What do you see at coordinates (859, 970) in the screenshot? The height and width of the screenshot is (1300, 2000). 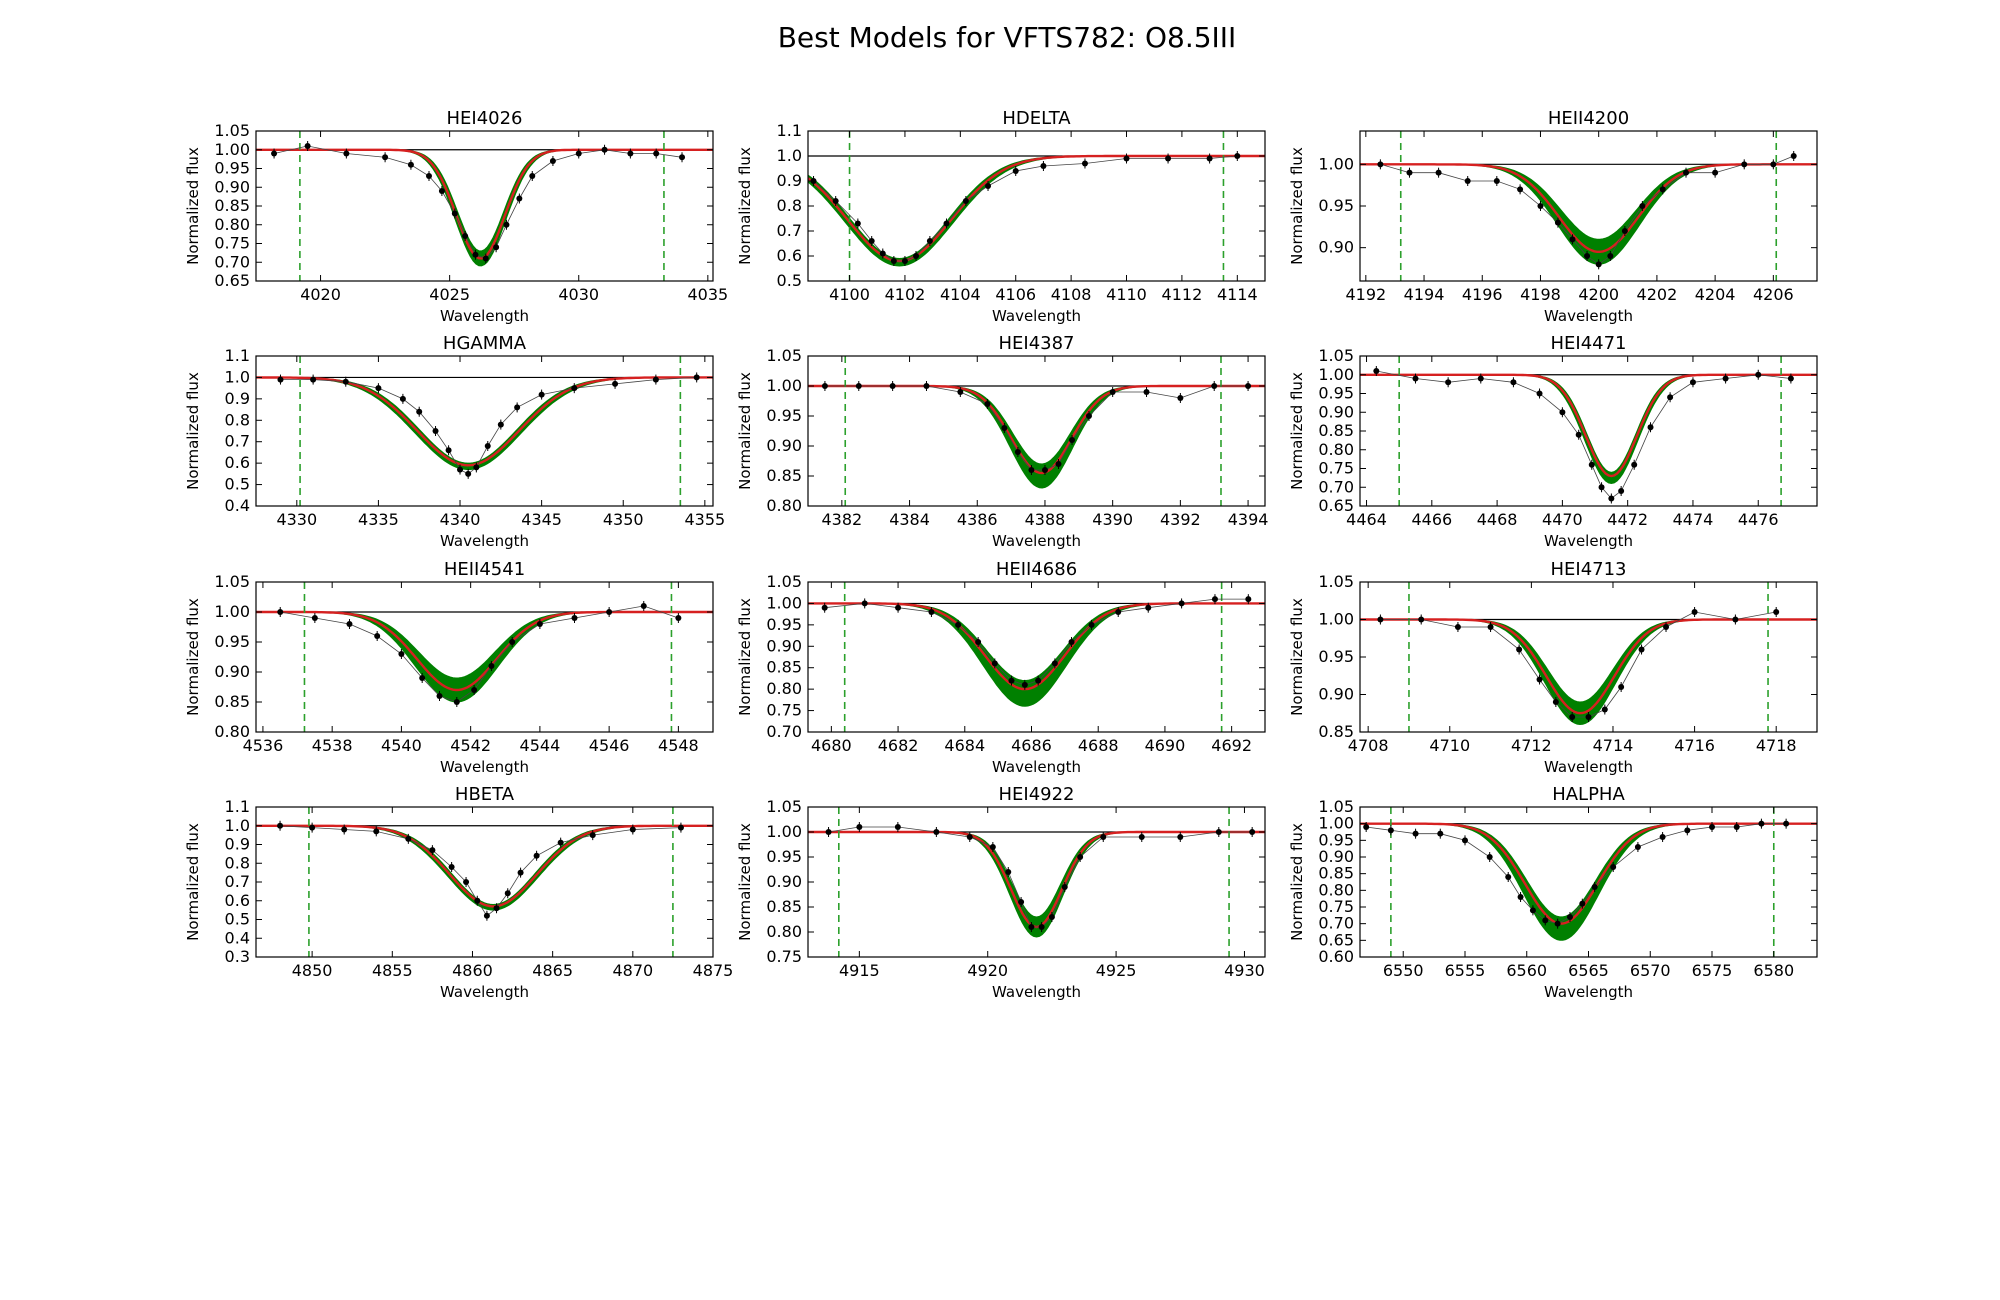 I see `x-tick-label: 4915` at bounding box center [859, 970].